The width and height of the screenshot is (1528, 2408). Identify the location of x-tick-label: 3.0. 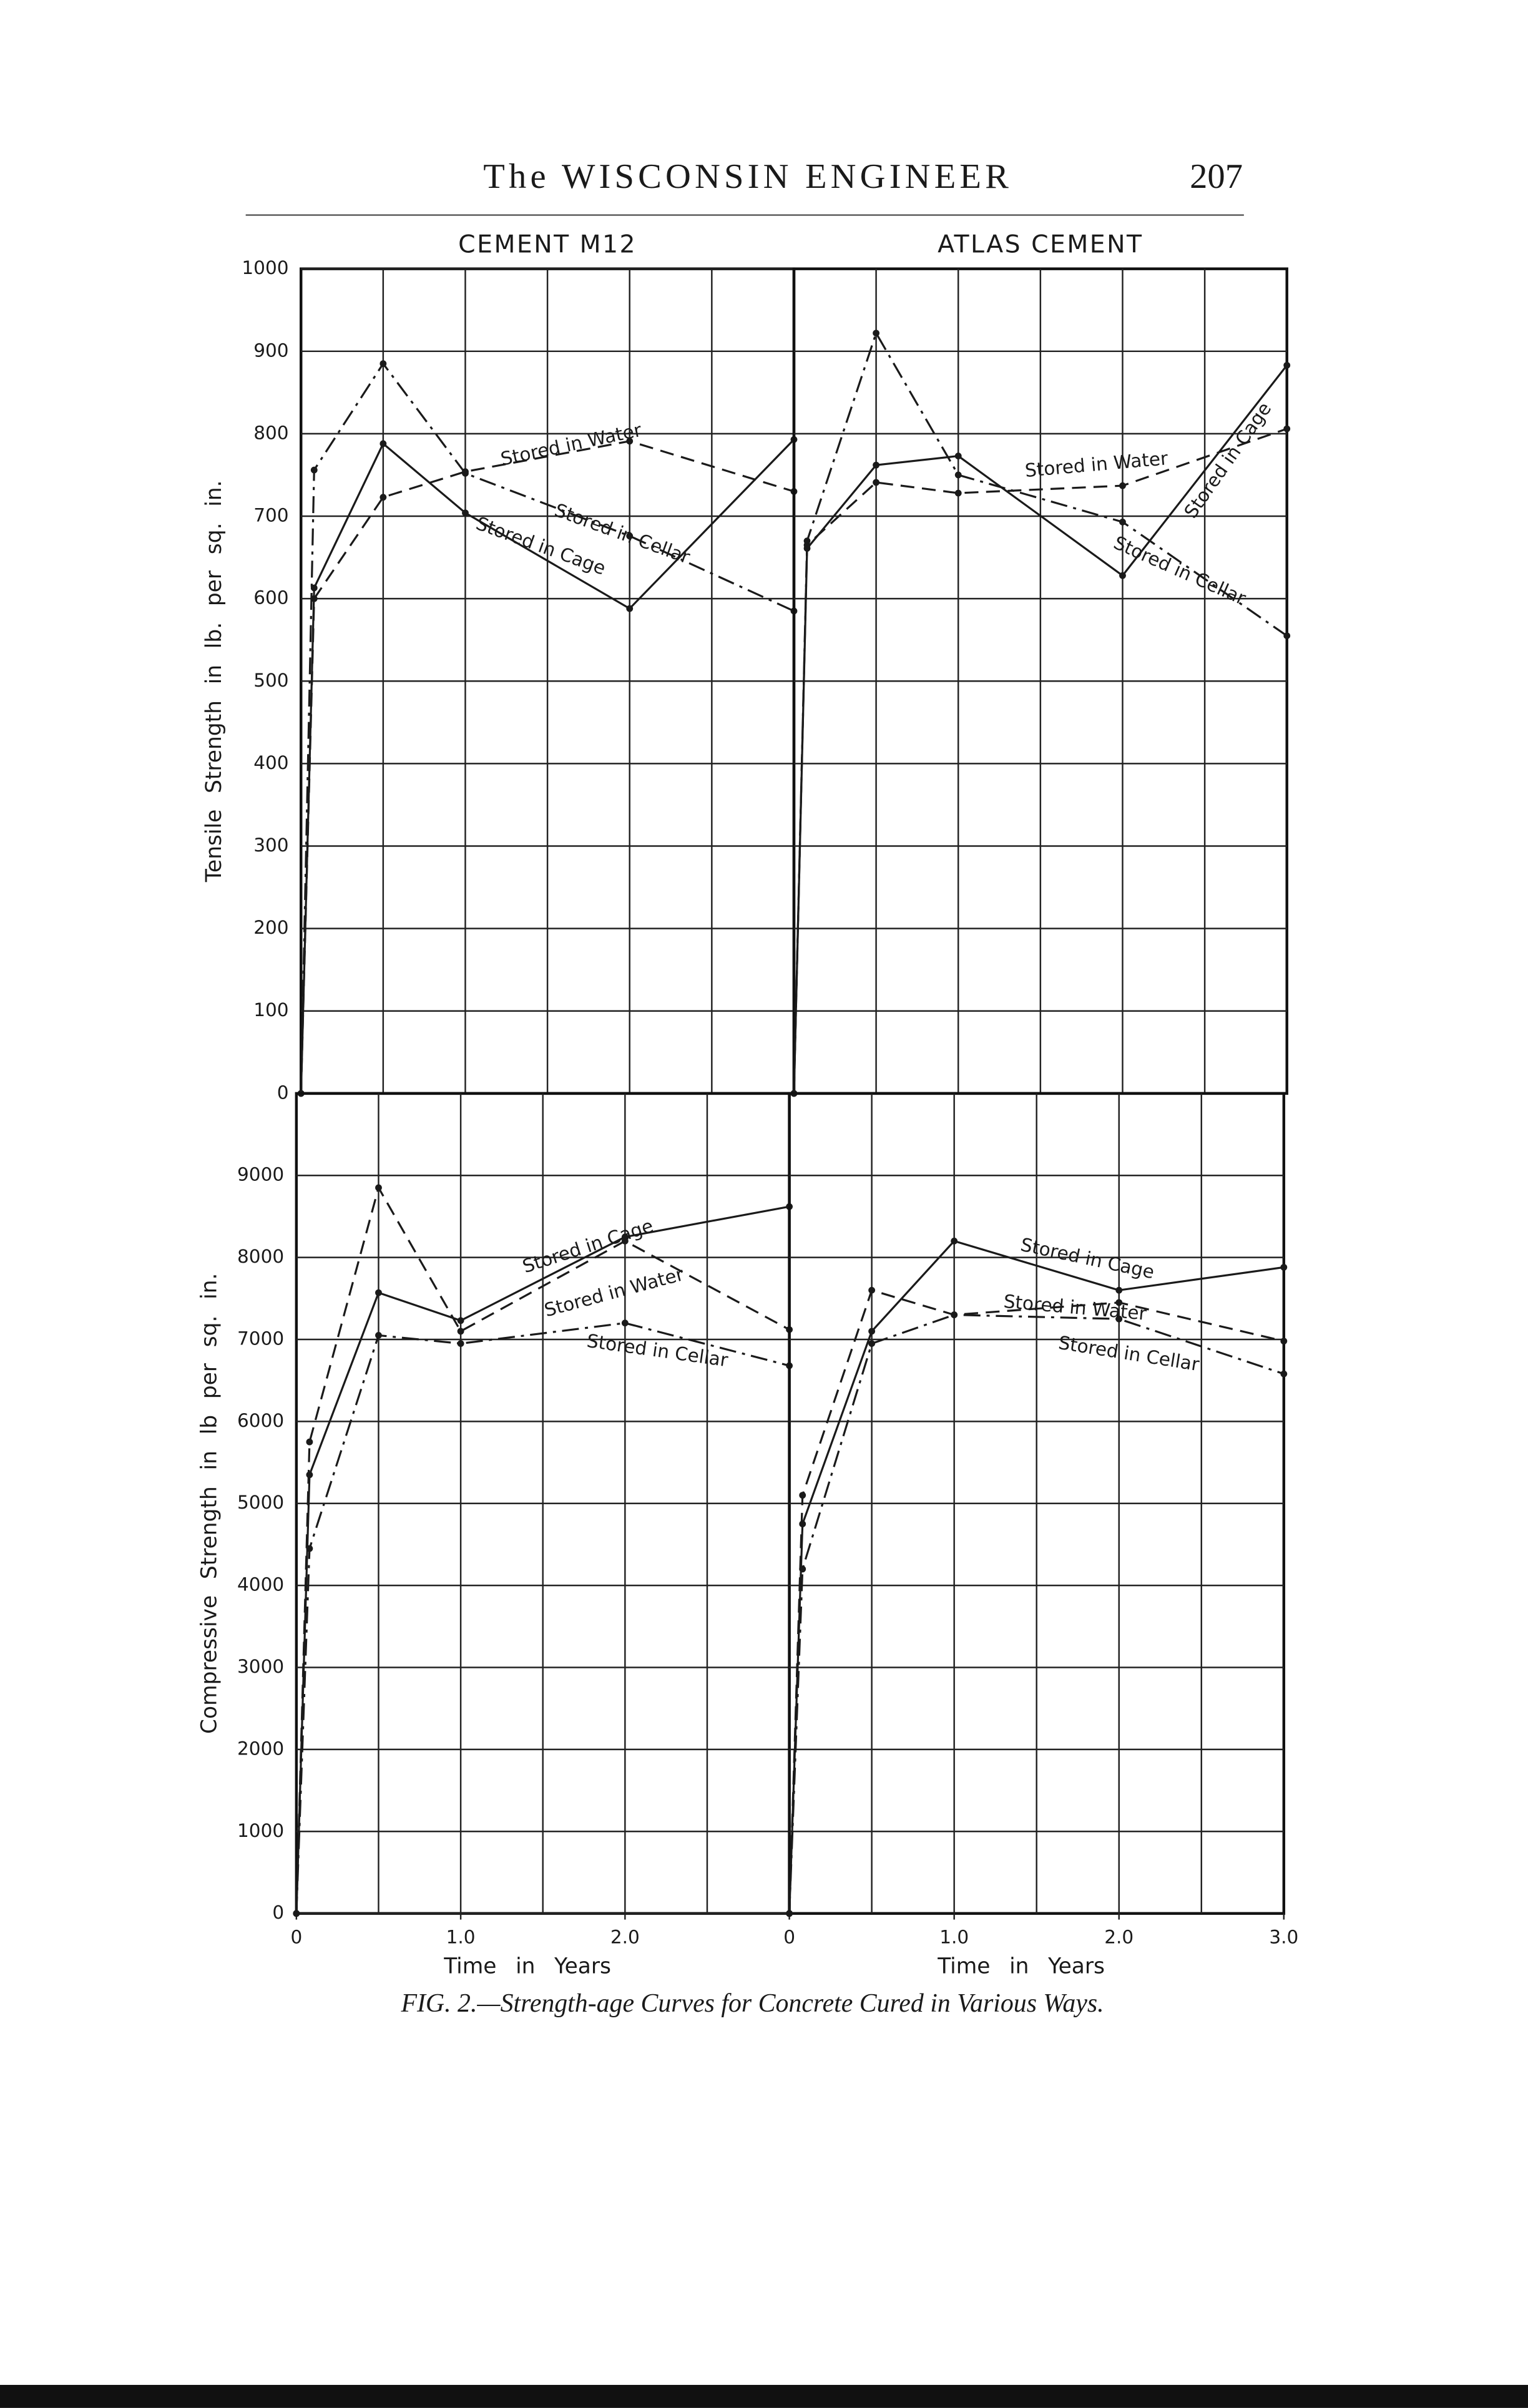
(1283, 1938).